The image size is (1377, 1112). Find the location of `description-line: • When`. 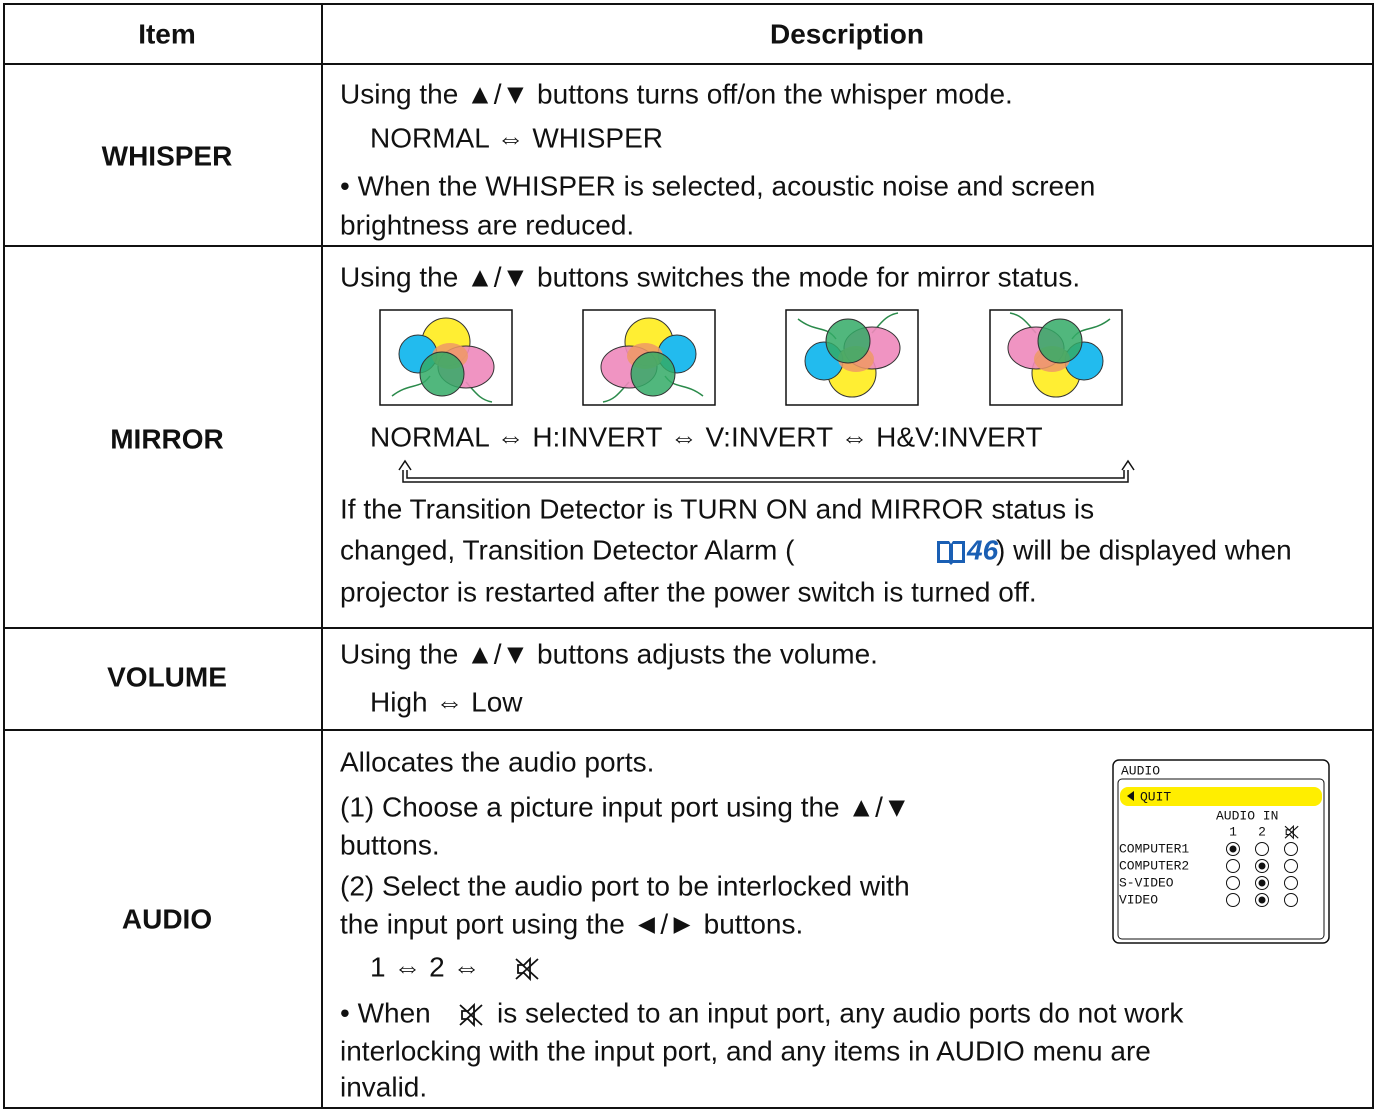

description-line: • When is located at coordinates (385, 1012).